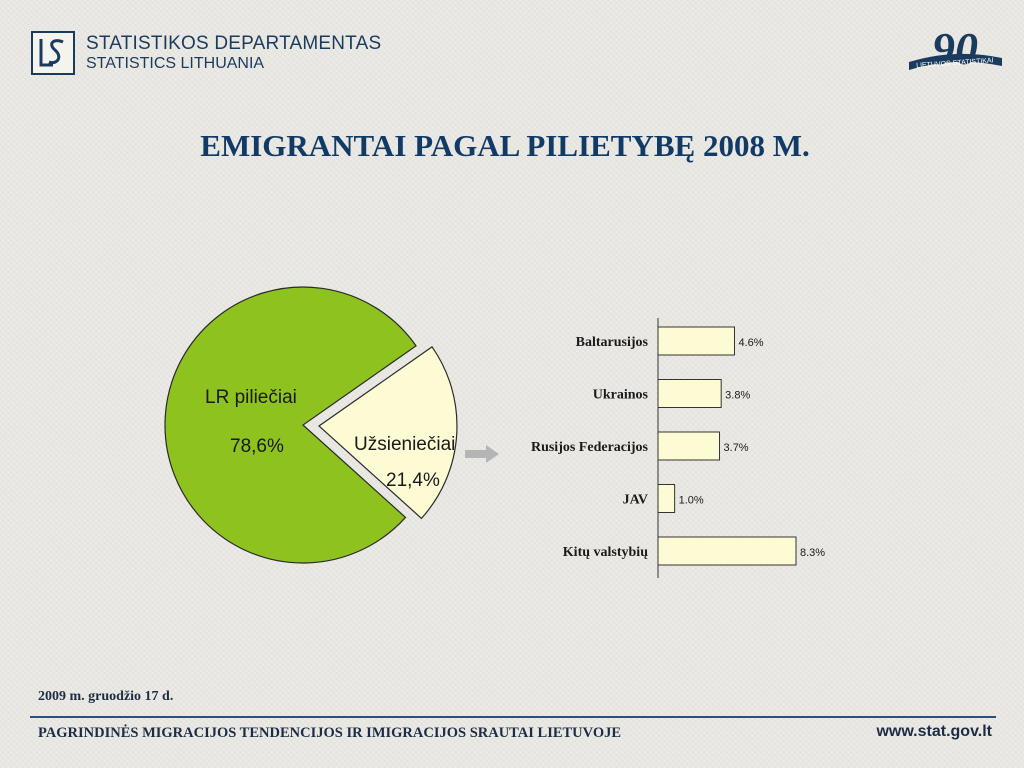 The height and width of the screenshot is (768, 1024). I want to click on pie-value-lr-citizens: 78,6%, so click(257, 446).